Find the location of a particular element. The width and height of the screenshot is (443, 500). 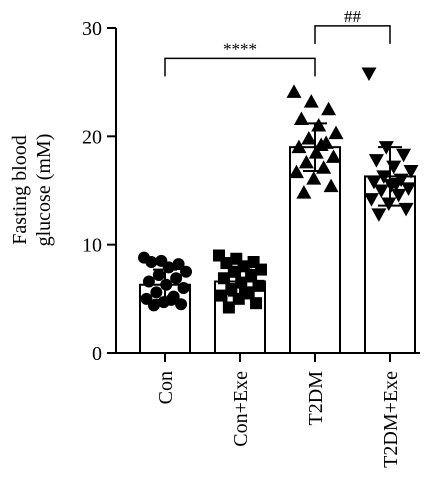

y-tick-label-30: 30 is located at coordinates (92, 29).